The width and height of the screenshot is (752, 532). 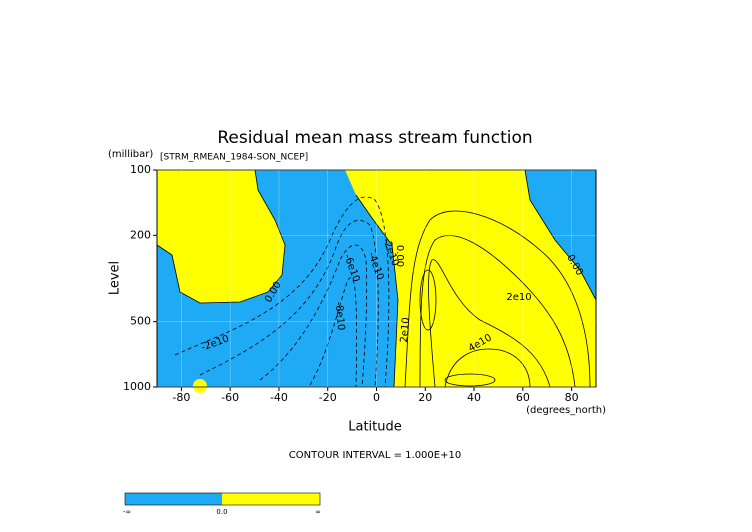 What do you see at coordinates (474, 397) in the screenshot?
I see `x-tick-label: 40` at bounding box center [474, 397].